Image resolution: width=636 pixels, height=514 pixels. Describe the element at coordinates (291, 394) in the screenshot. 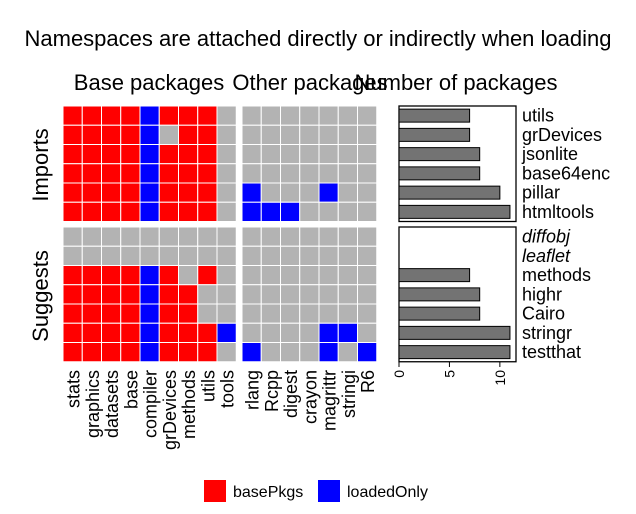

I see `other-column-tick-label: digest` at that location.